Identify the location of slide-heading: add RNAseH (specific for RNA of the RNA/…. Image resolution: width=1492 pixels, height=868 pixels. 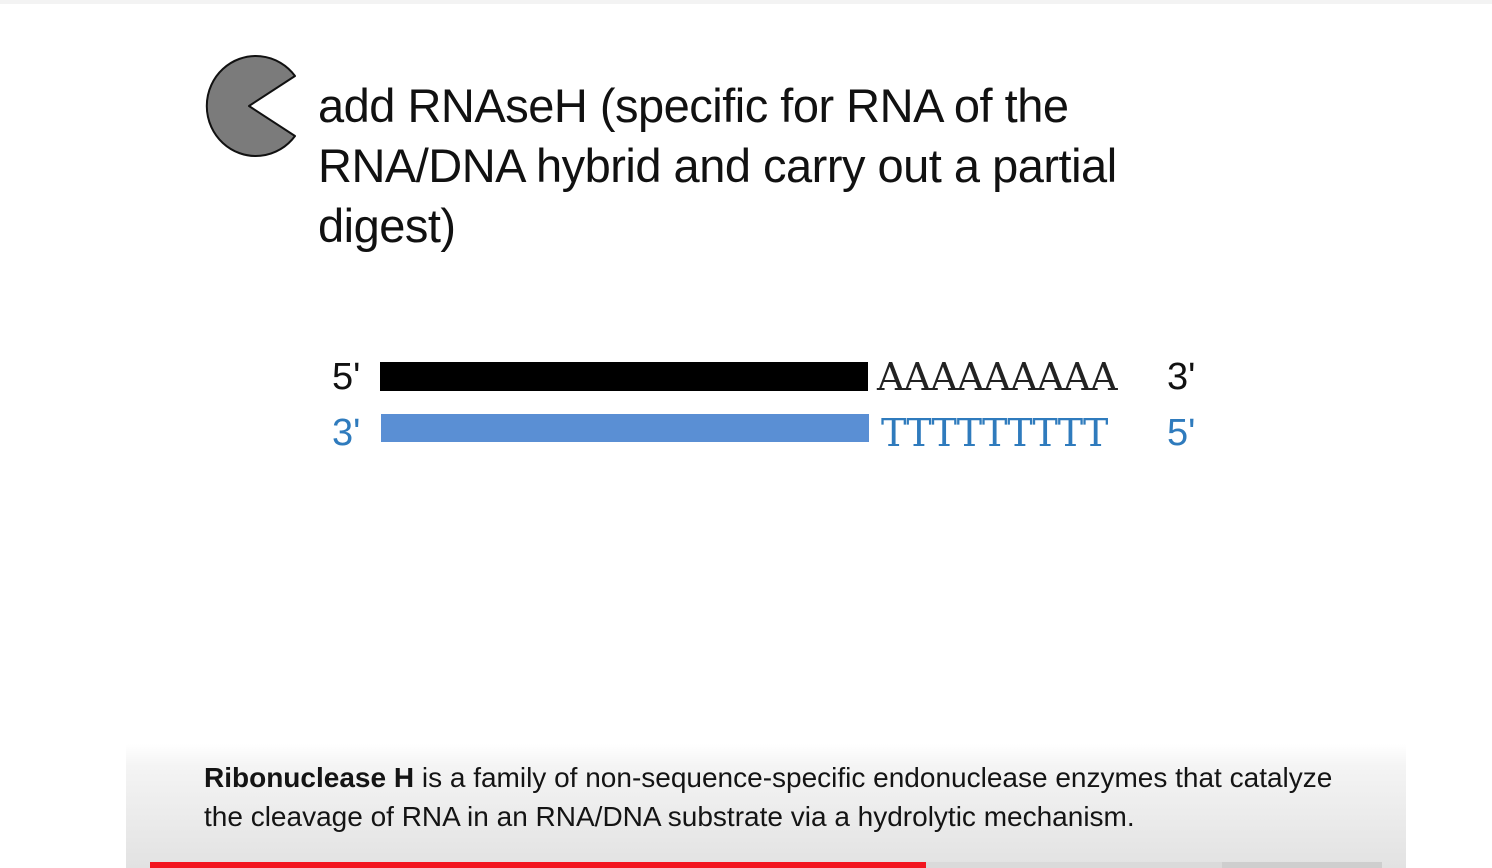
(778, 166).